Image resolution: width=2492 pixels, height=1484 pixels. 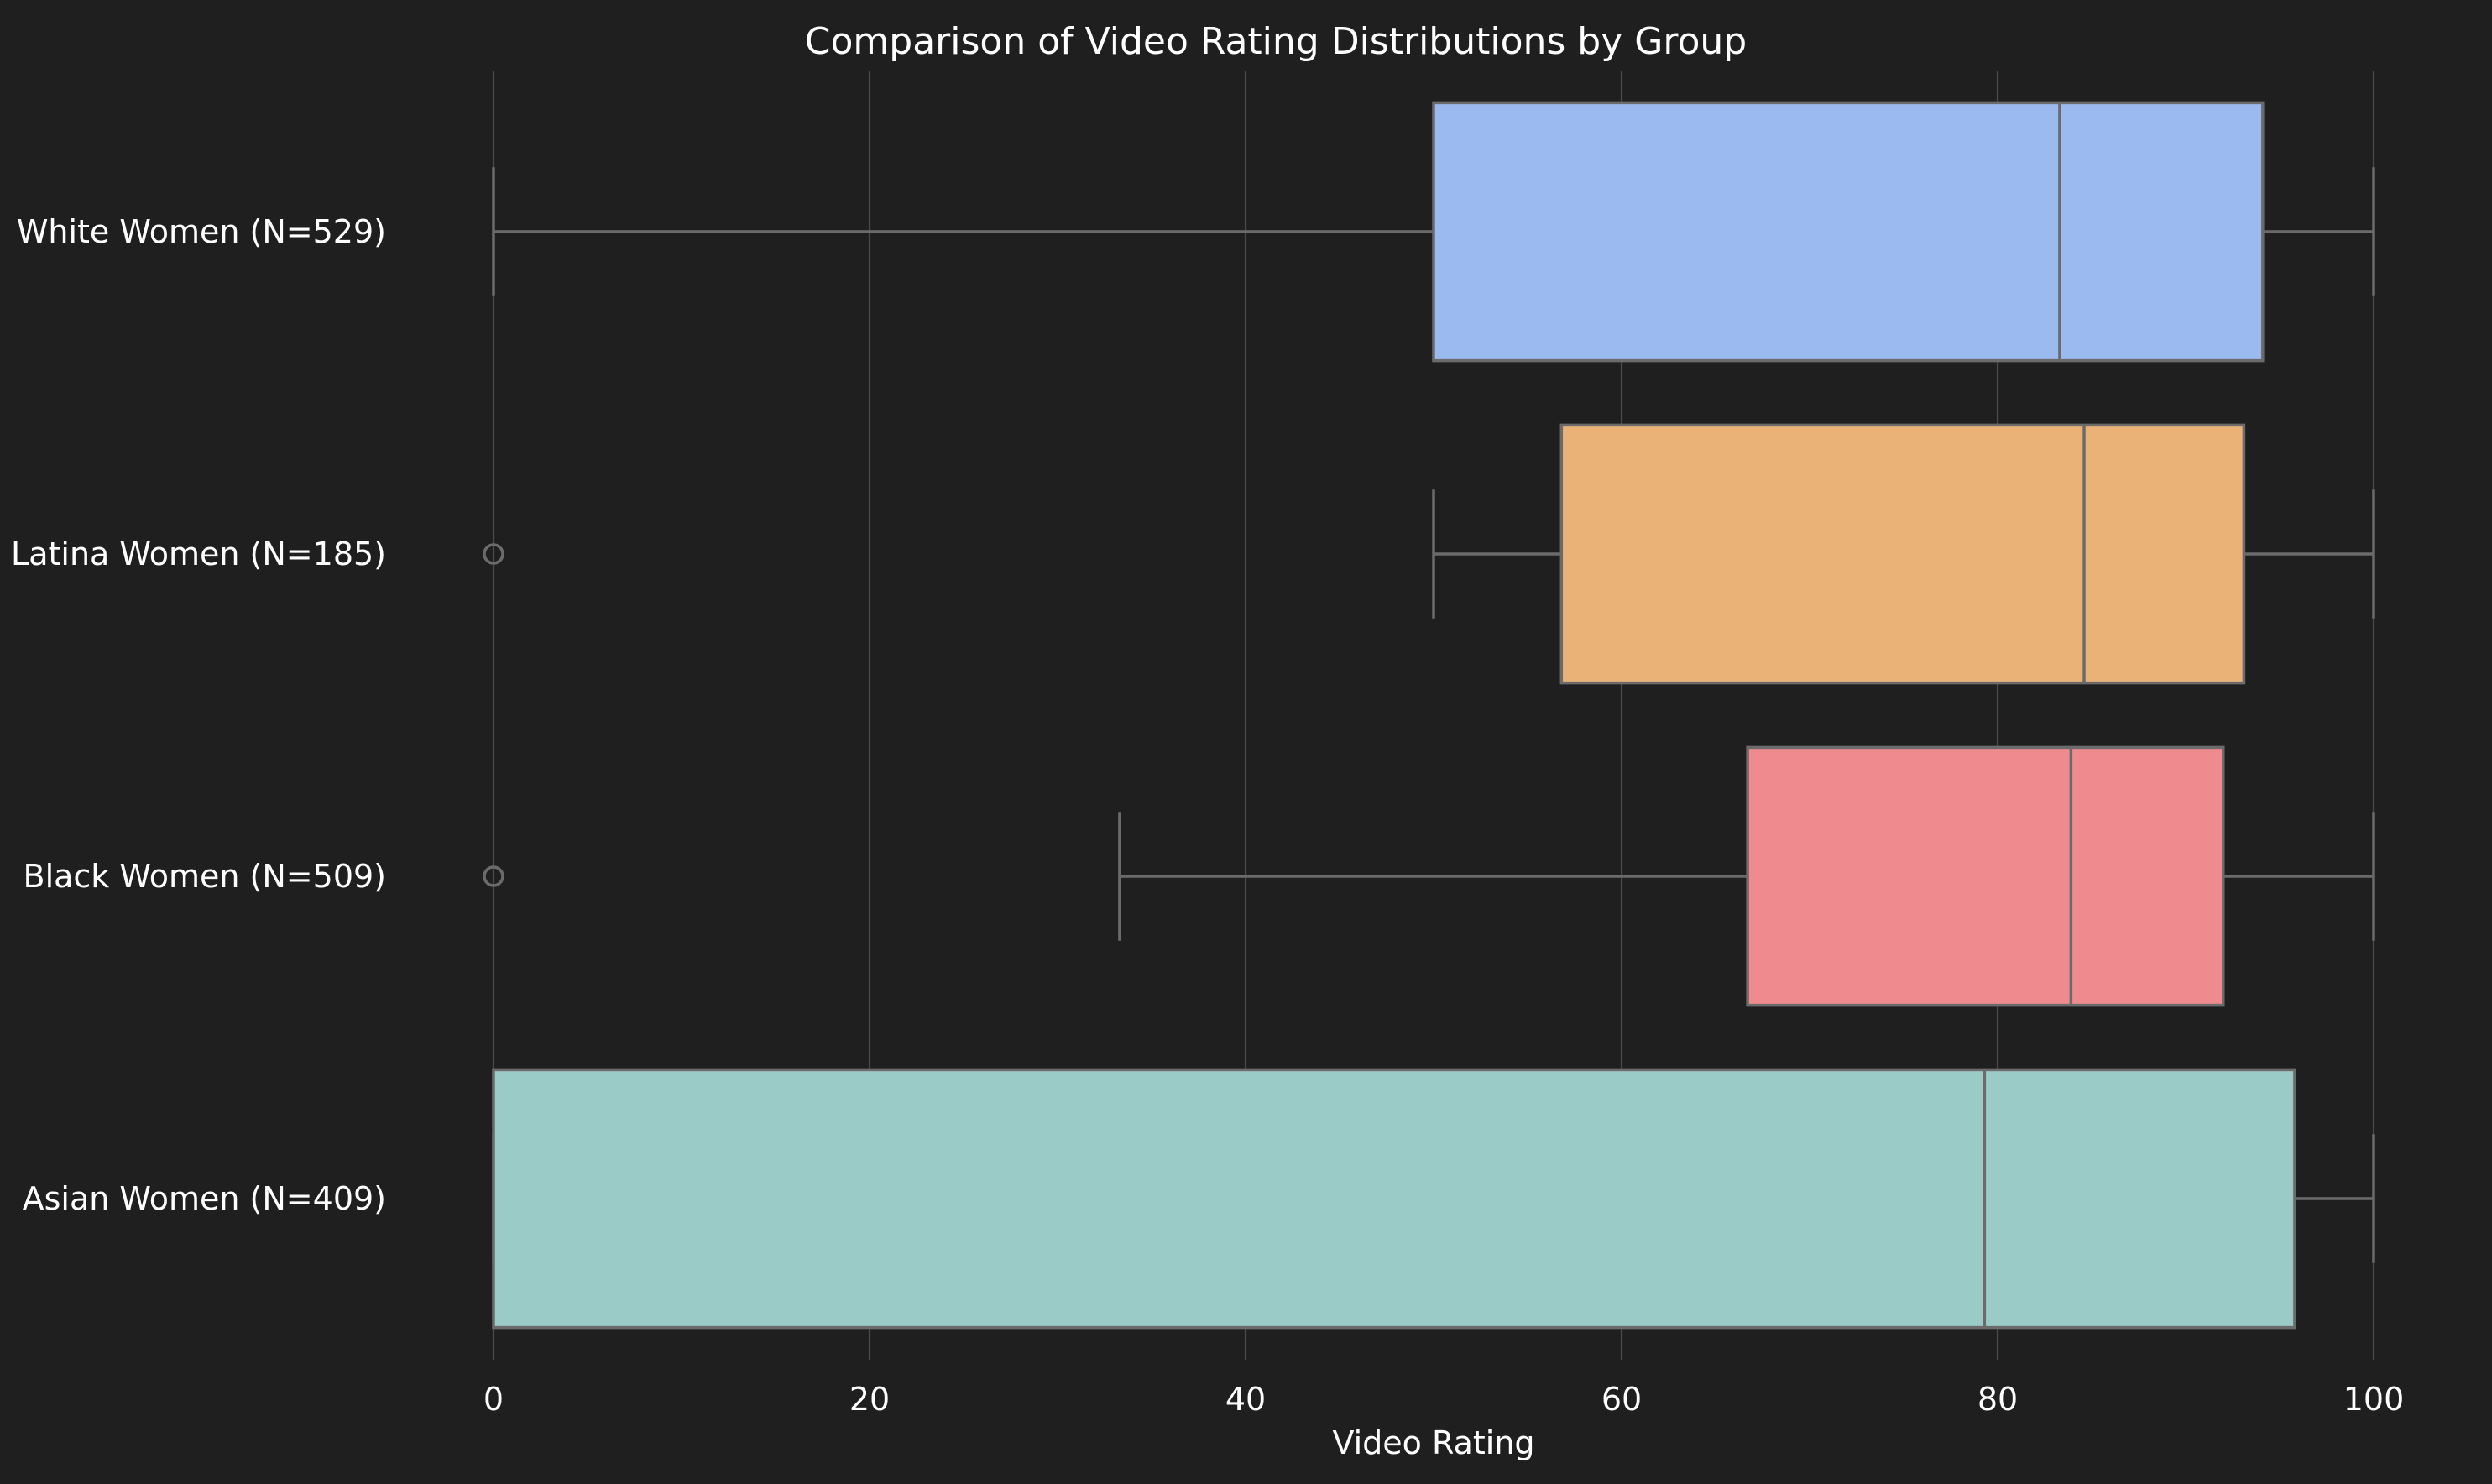 I want to click on y-category-label-3: Asian Women (N=409), so click(x=204, y=1198).